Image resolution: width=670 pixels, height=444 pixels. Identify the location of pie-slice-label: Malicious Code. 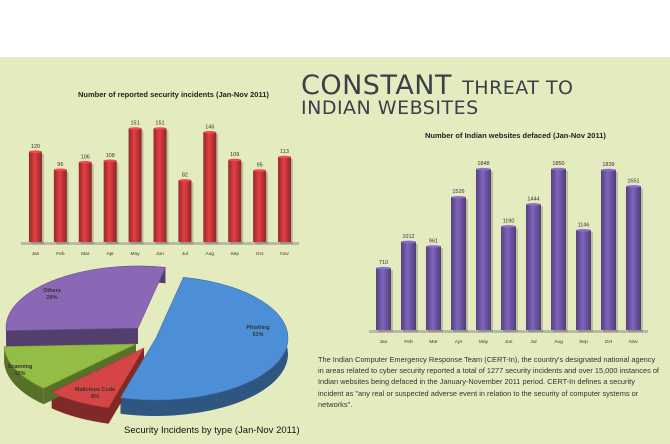
(95, 390).